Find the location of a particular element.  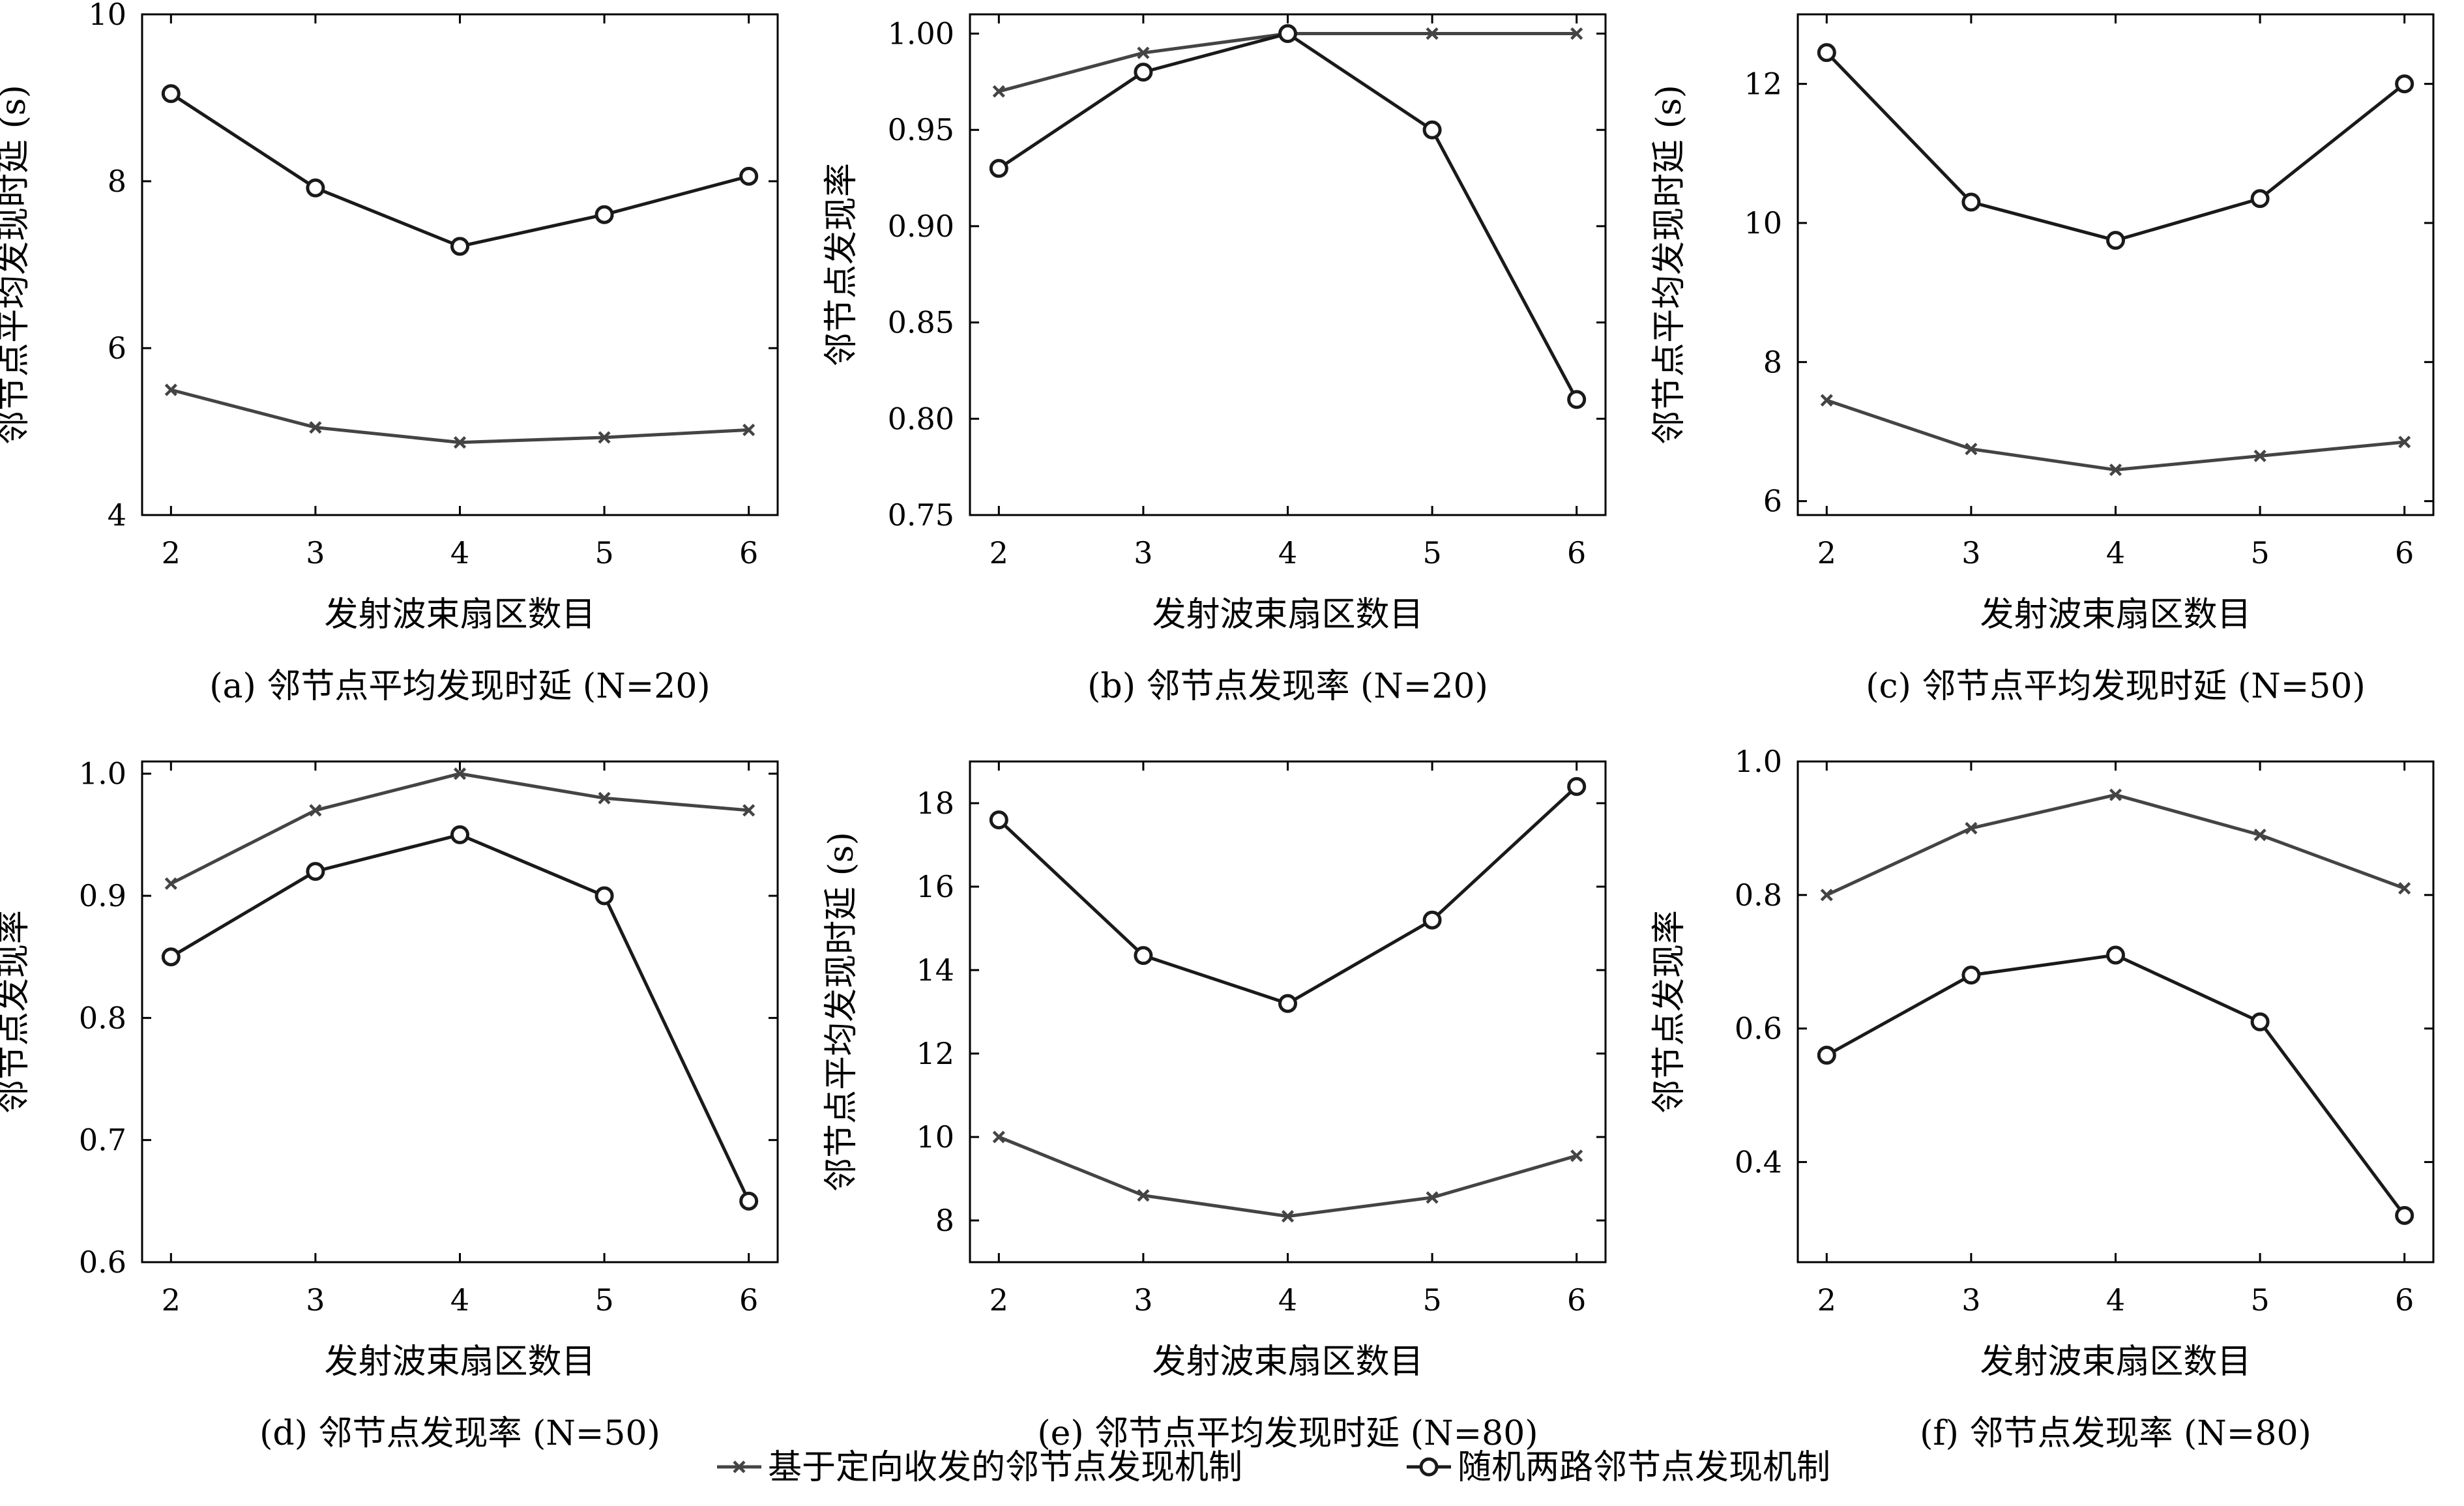

y-tick-label: 4 is located at coordinates (117, 515).